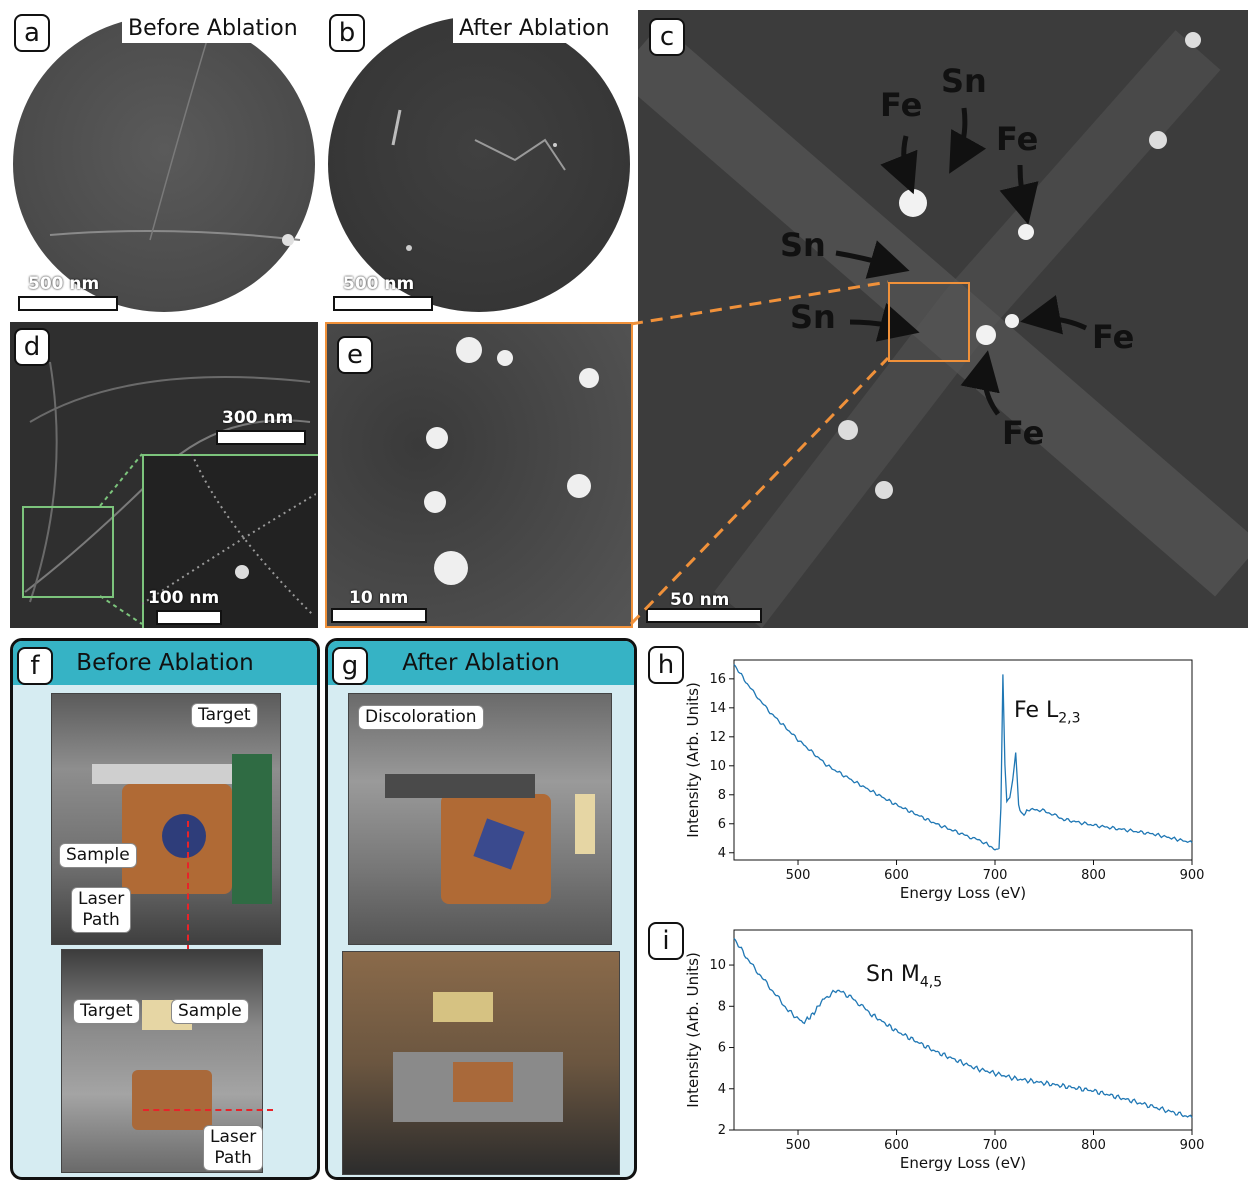  I want to click on panel-f-target-strip, so click(162, 774).